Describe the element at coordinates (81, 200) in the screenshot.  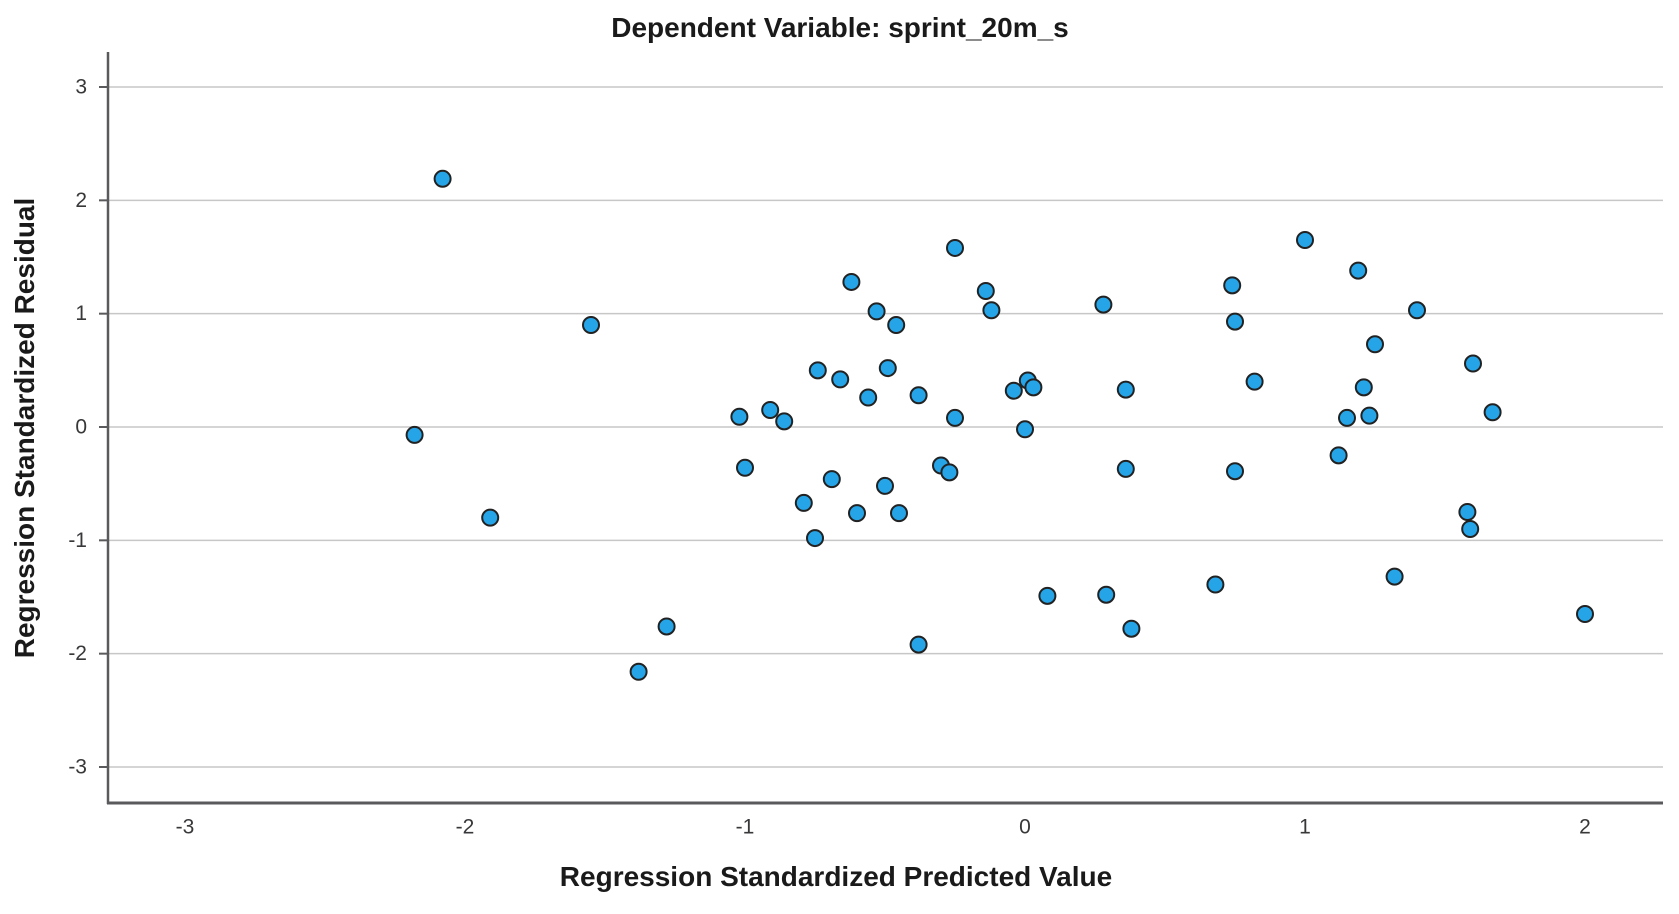
I see `y-tick-label: 2` at that location.